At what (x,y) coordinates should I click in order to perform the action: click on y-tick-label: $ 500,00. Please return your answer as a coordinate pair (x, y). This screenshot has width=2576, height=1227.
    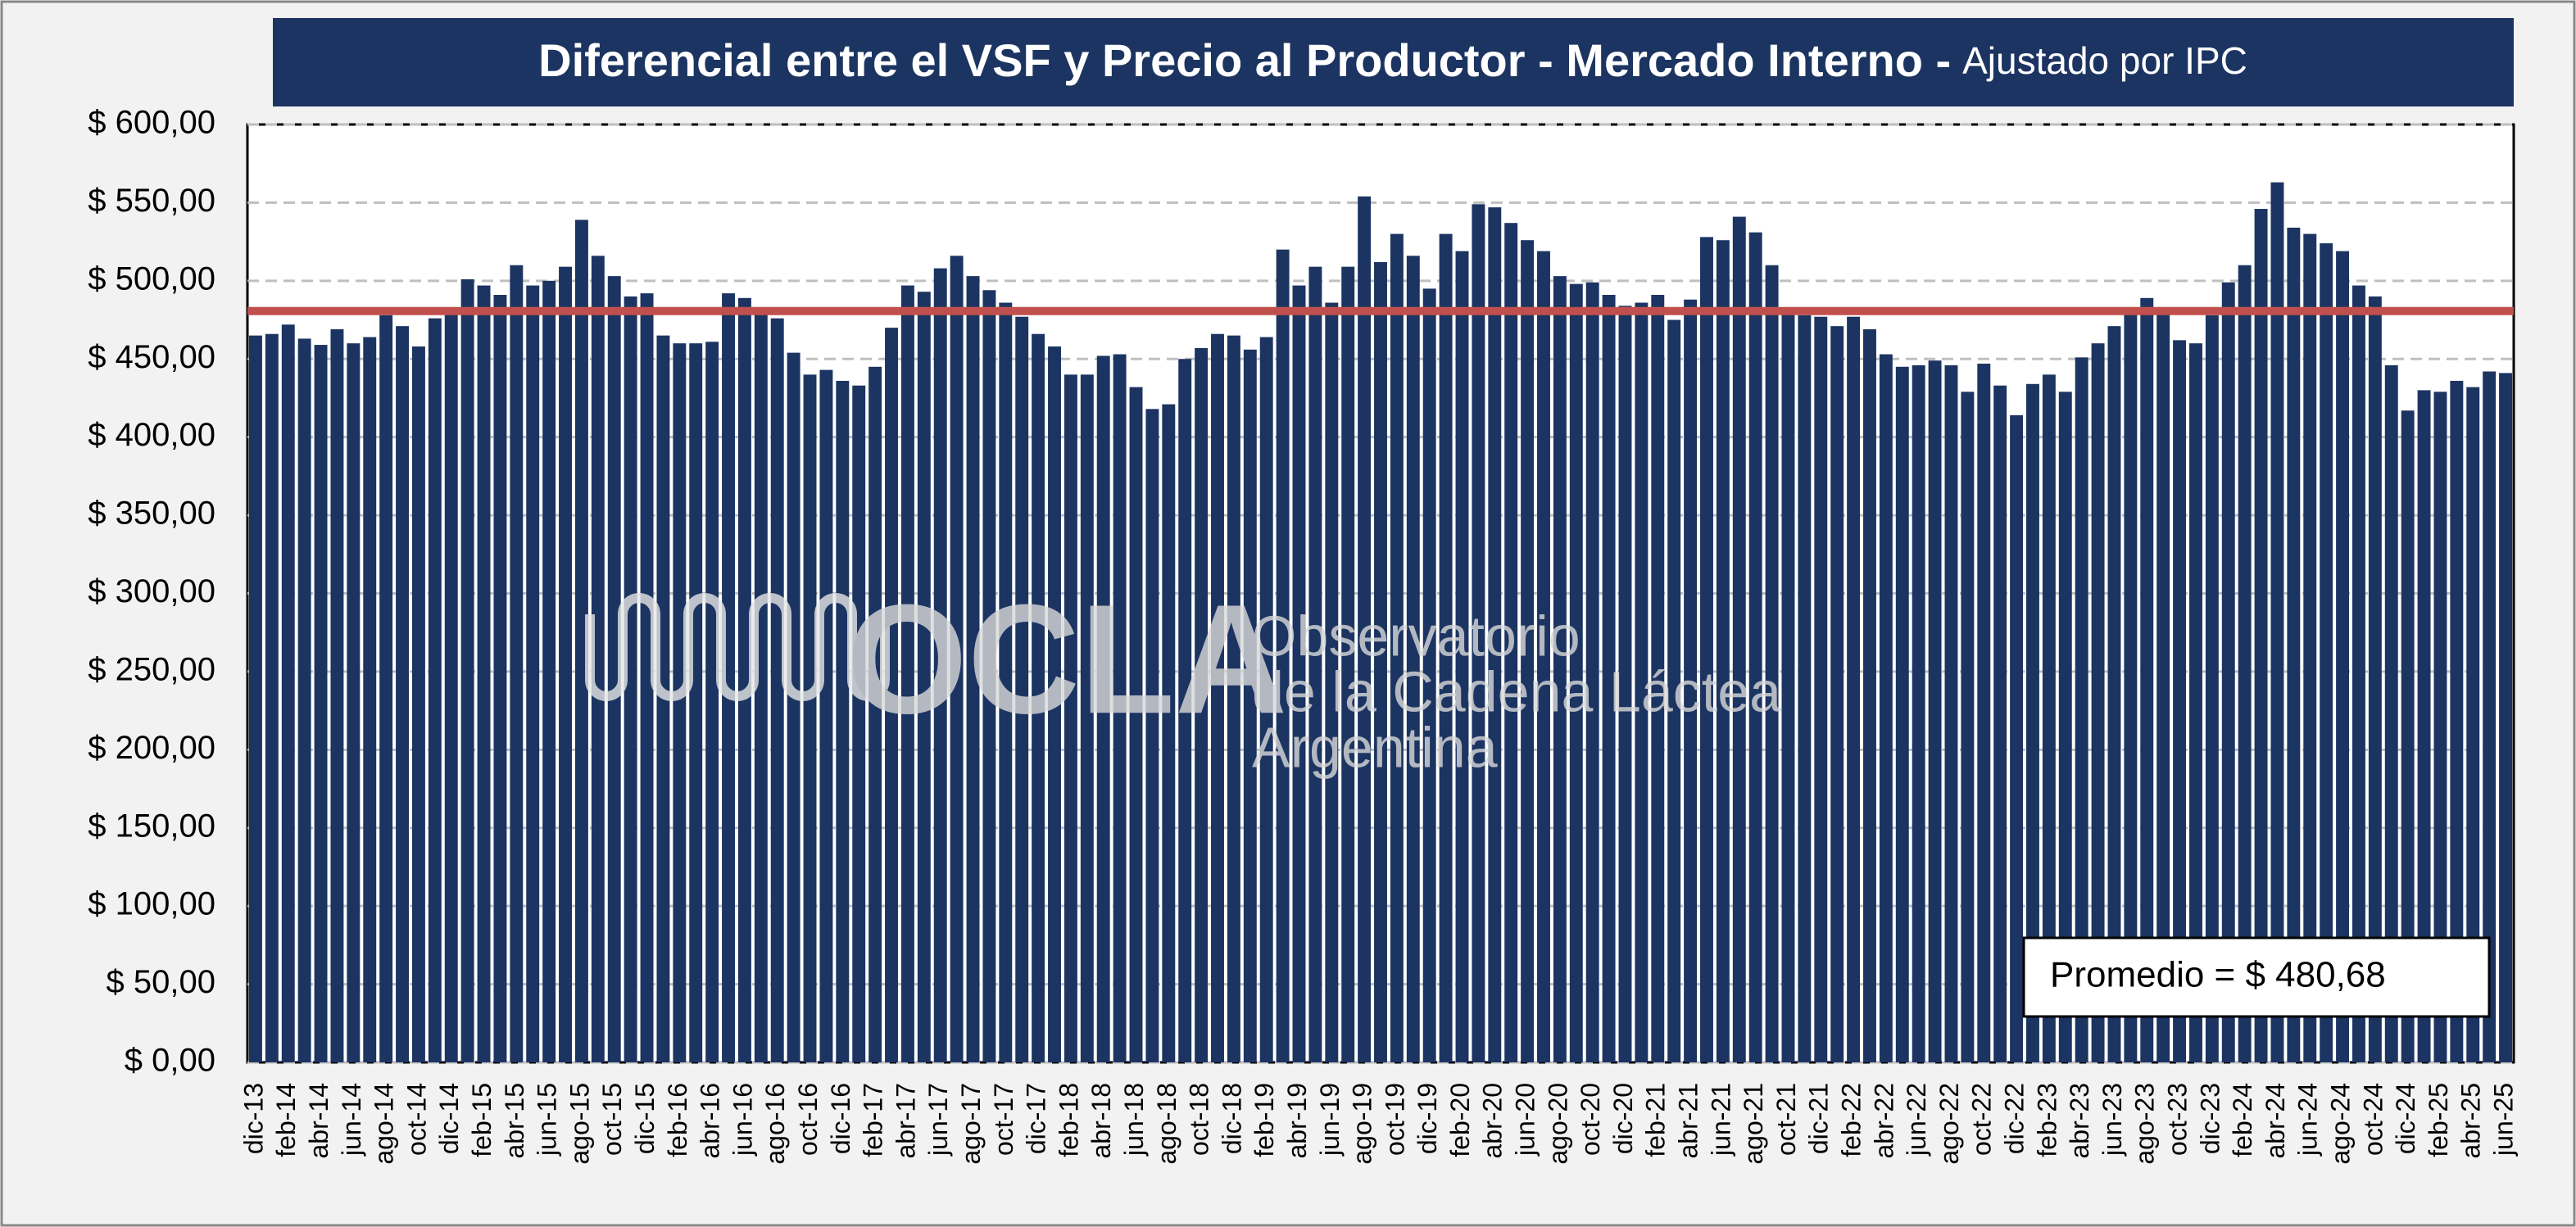
    Looking at the image, I should click on (151, 278).